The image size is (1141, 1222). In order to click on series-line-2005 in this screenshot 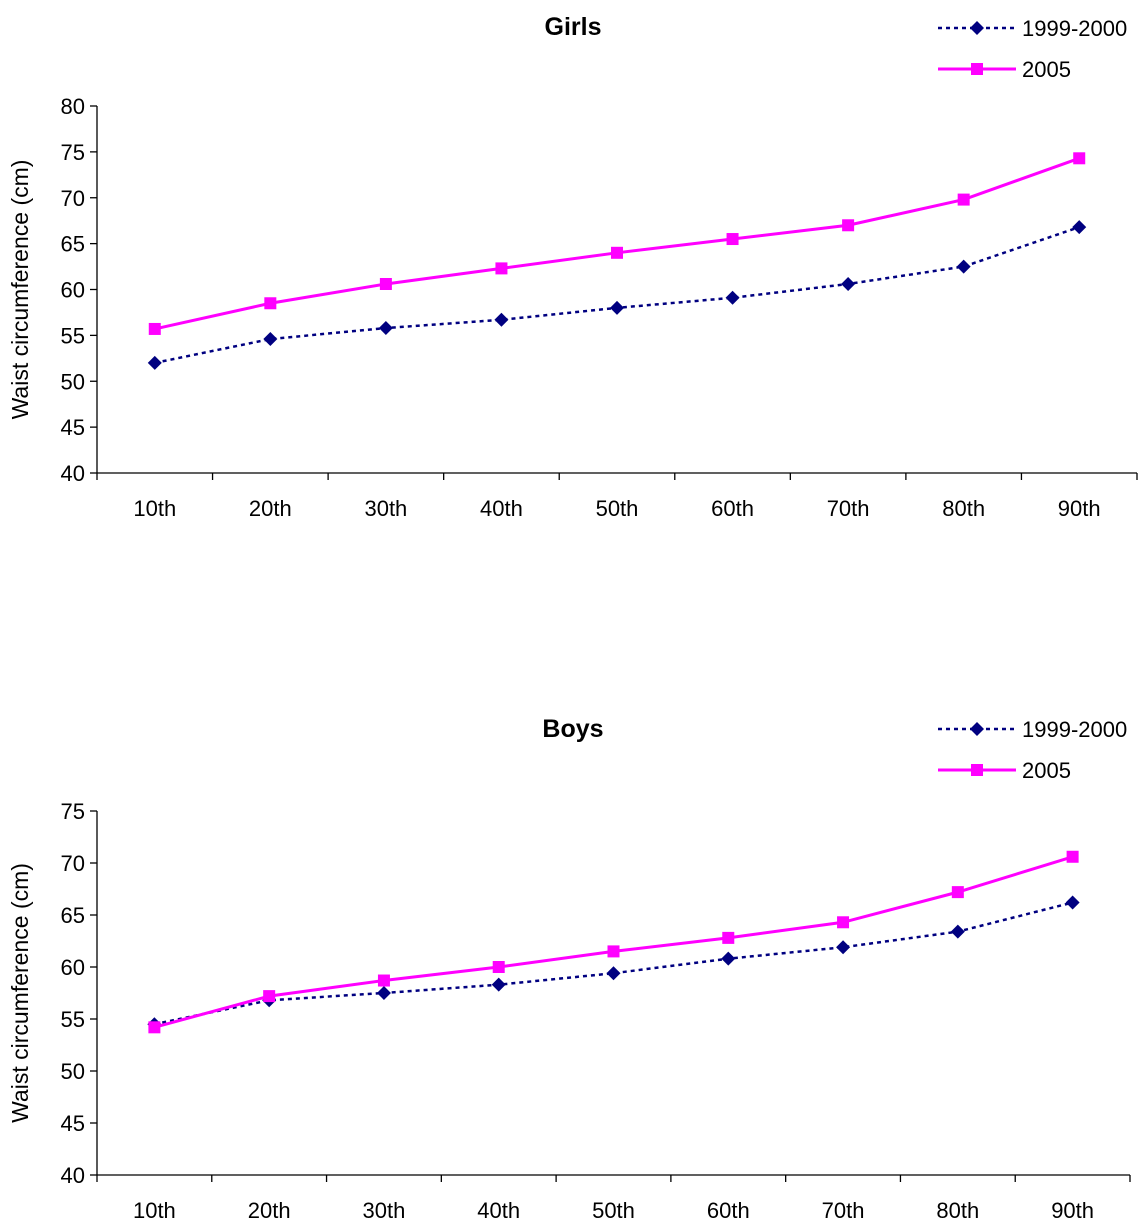, I will do `click(613, 942)`.